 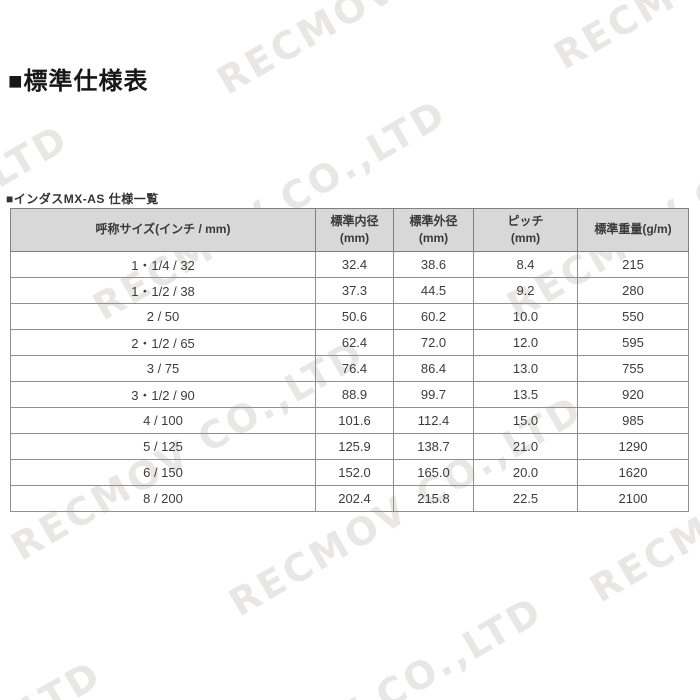 I want to click on cell-r9-c5: 1620, so click(x=633, y=472).